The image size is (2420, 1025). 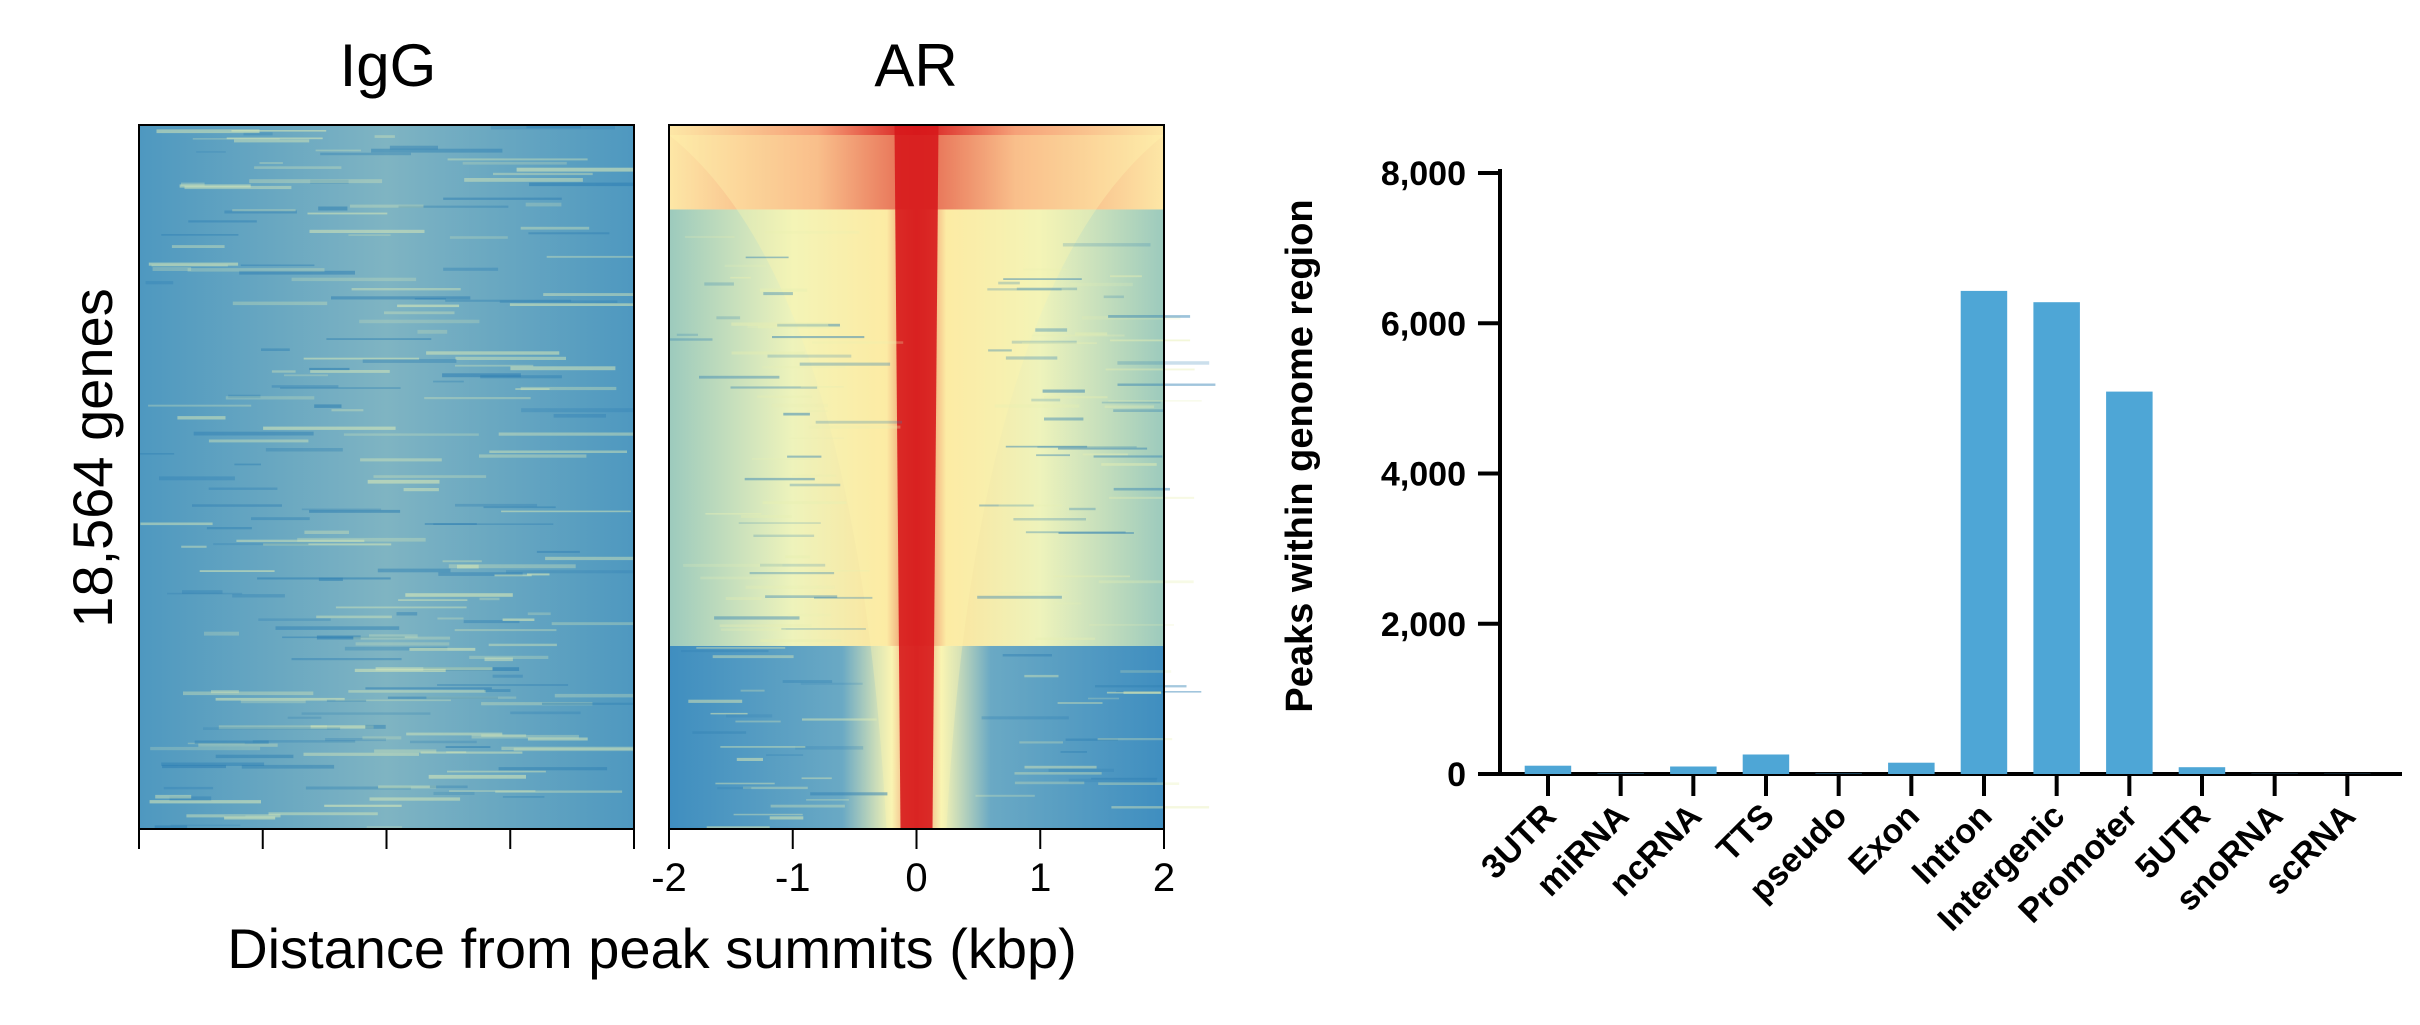 I want to click on heatmap-x-tick-label: -1, so click(x=793, y=878).